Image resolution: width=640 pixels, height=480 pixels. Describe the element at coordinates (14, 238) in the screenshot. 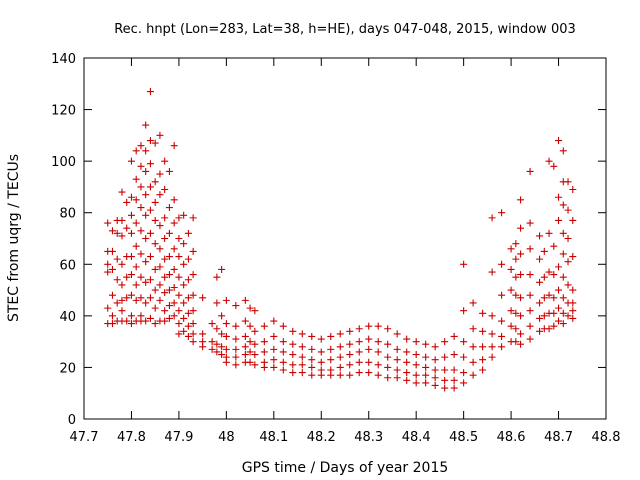

I see `y-axis-title: STEC from uqrg / TECUs` at that location.